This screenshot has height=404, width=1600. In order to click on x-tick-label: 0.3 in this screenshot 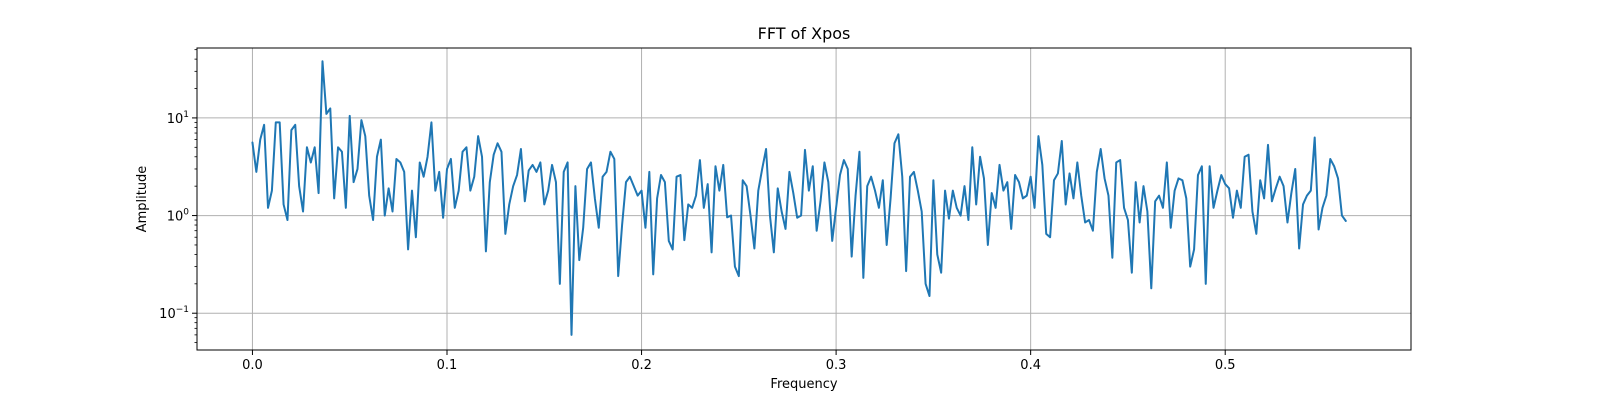, I will do `click(836, 365)`.